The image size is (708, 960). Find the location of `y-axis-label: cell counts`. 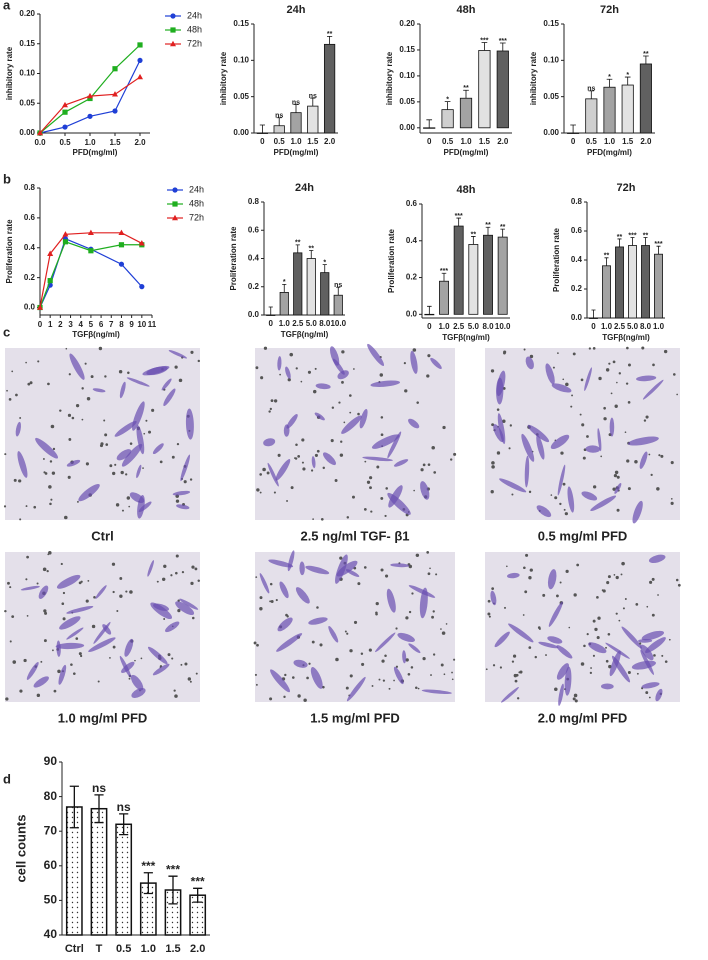

y-axis-label: cell counts is located at coordinates (20, 849).